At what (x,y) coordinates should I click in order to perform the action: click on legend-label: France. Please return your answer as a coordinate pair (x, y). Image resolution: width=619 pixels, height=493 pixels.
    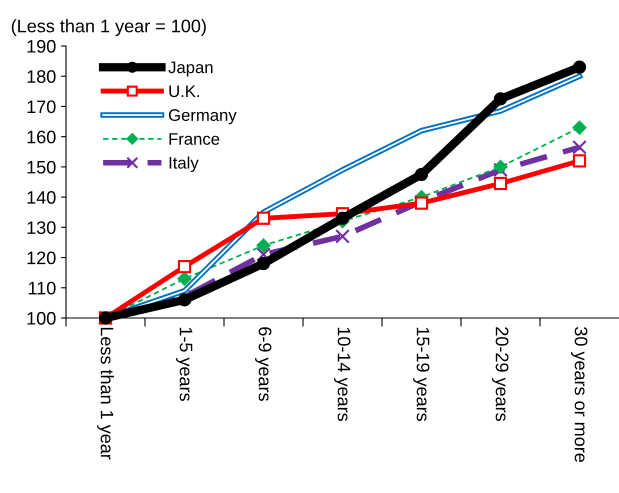
    Looking at the image, I should click on (194, 139).